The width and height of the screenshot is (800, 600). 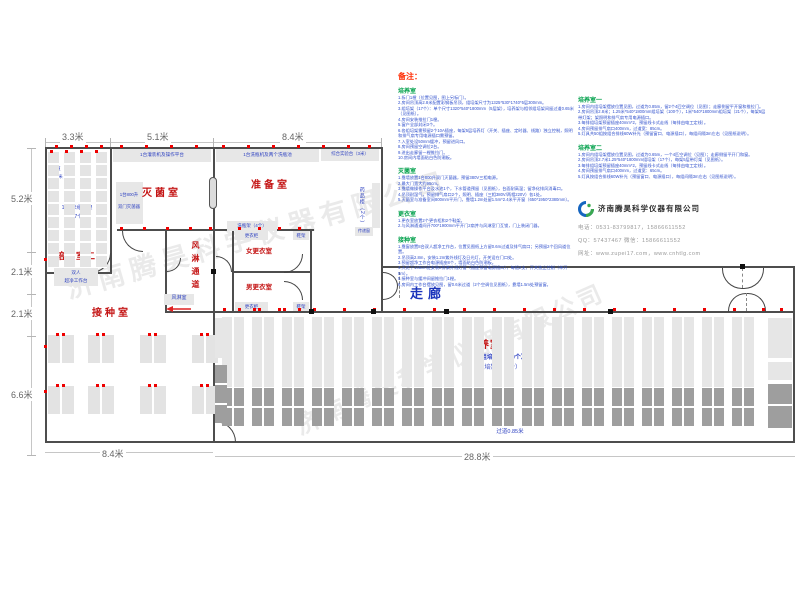 I want to click on note-line: 4.房间预留排气扇口400mm，过道宽：85cm。, so click(x=621, y=128).